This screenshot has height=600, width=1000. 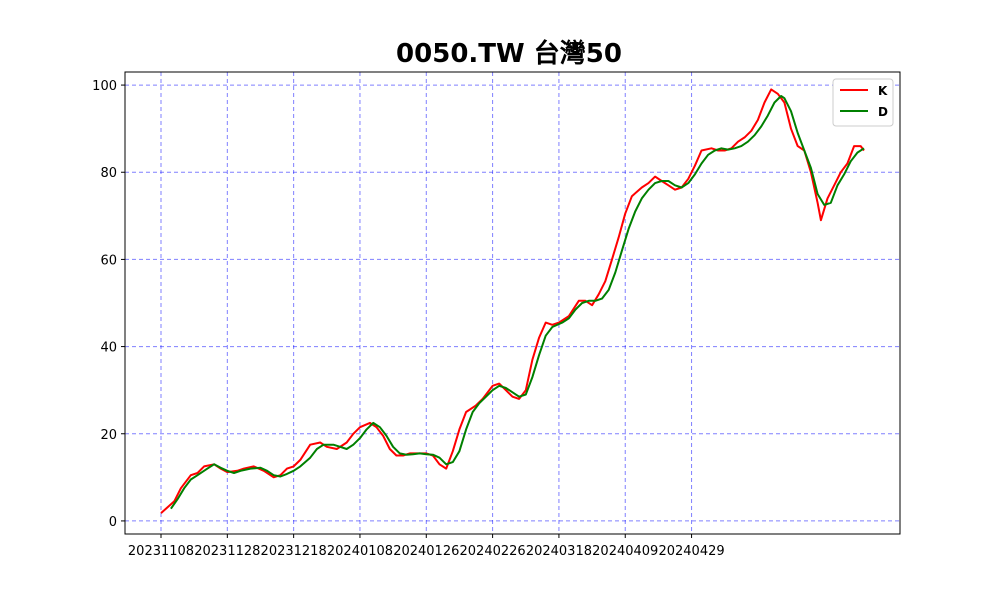 What do you see at coordinates (108, 173) in the screenshot?
I see `y-tick-label: 80` at bounding box center [108, 173].